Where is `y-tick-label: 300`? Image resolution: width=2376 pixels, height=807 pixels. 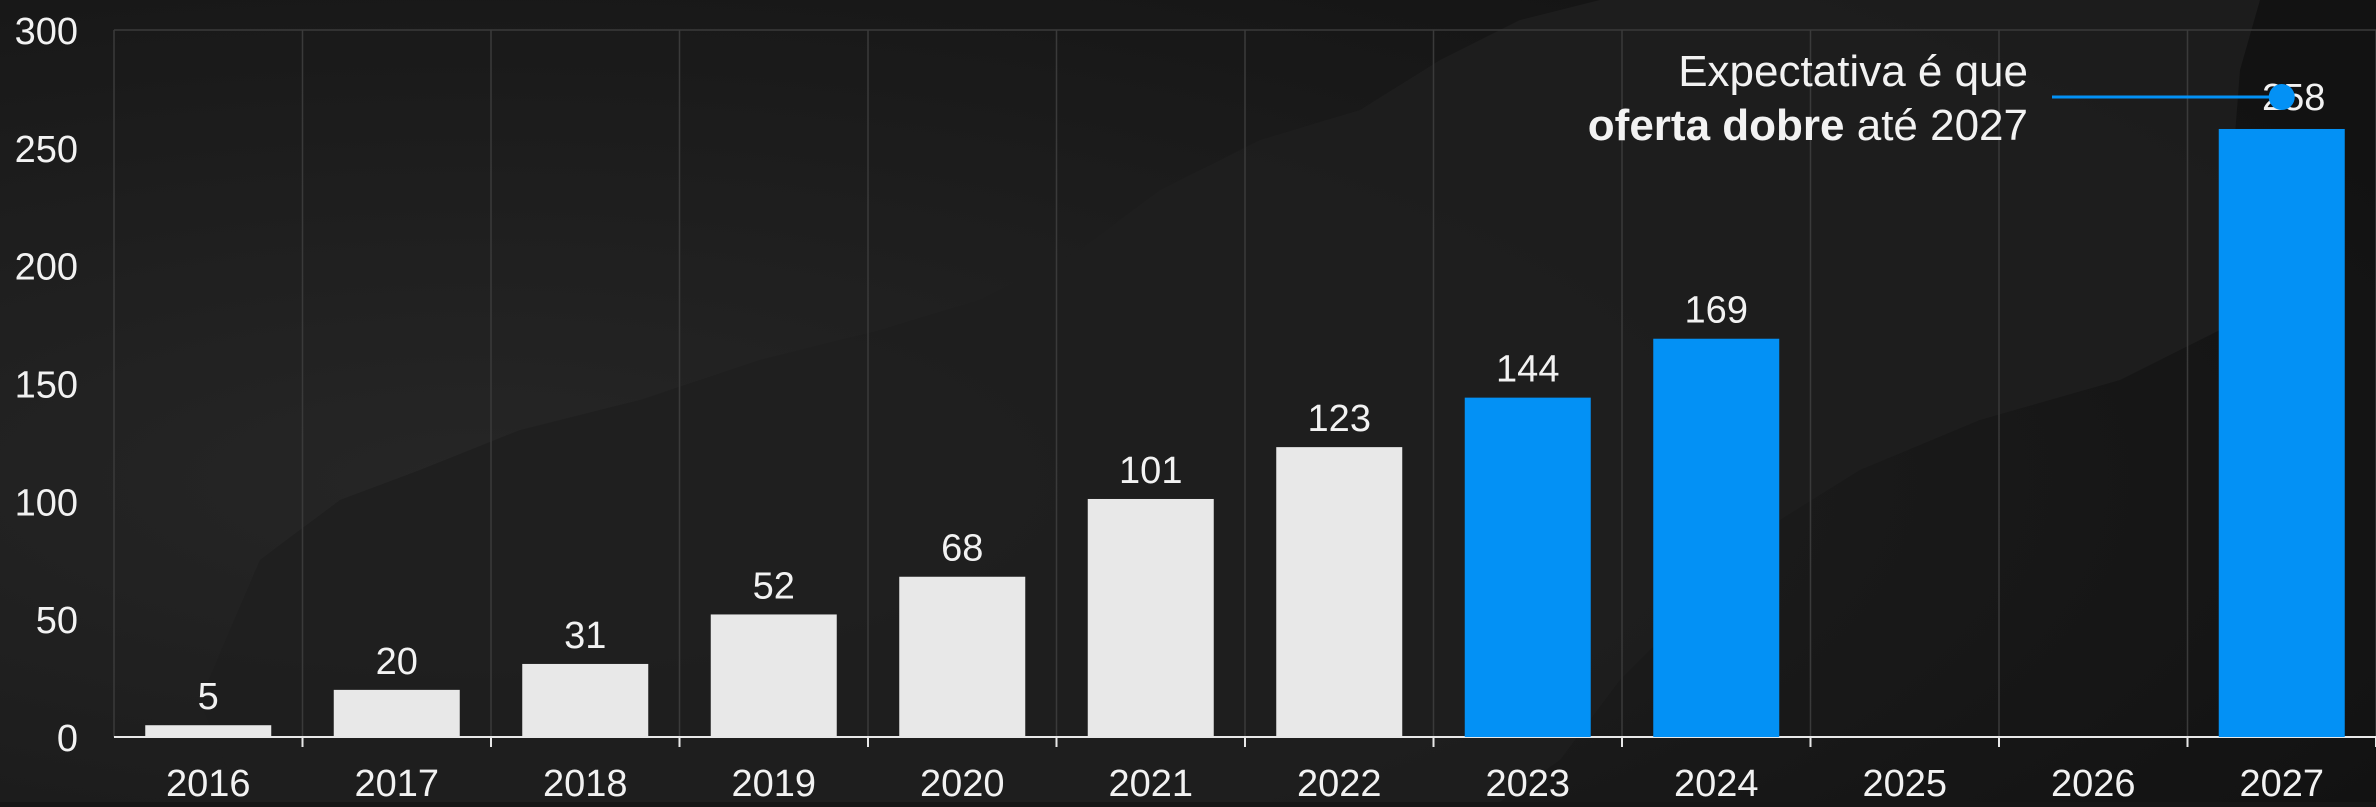 y-tick-label: 300 is located at coordinates (46, 32).